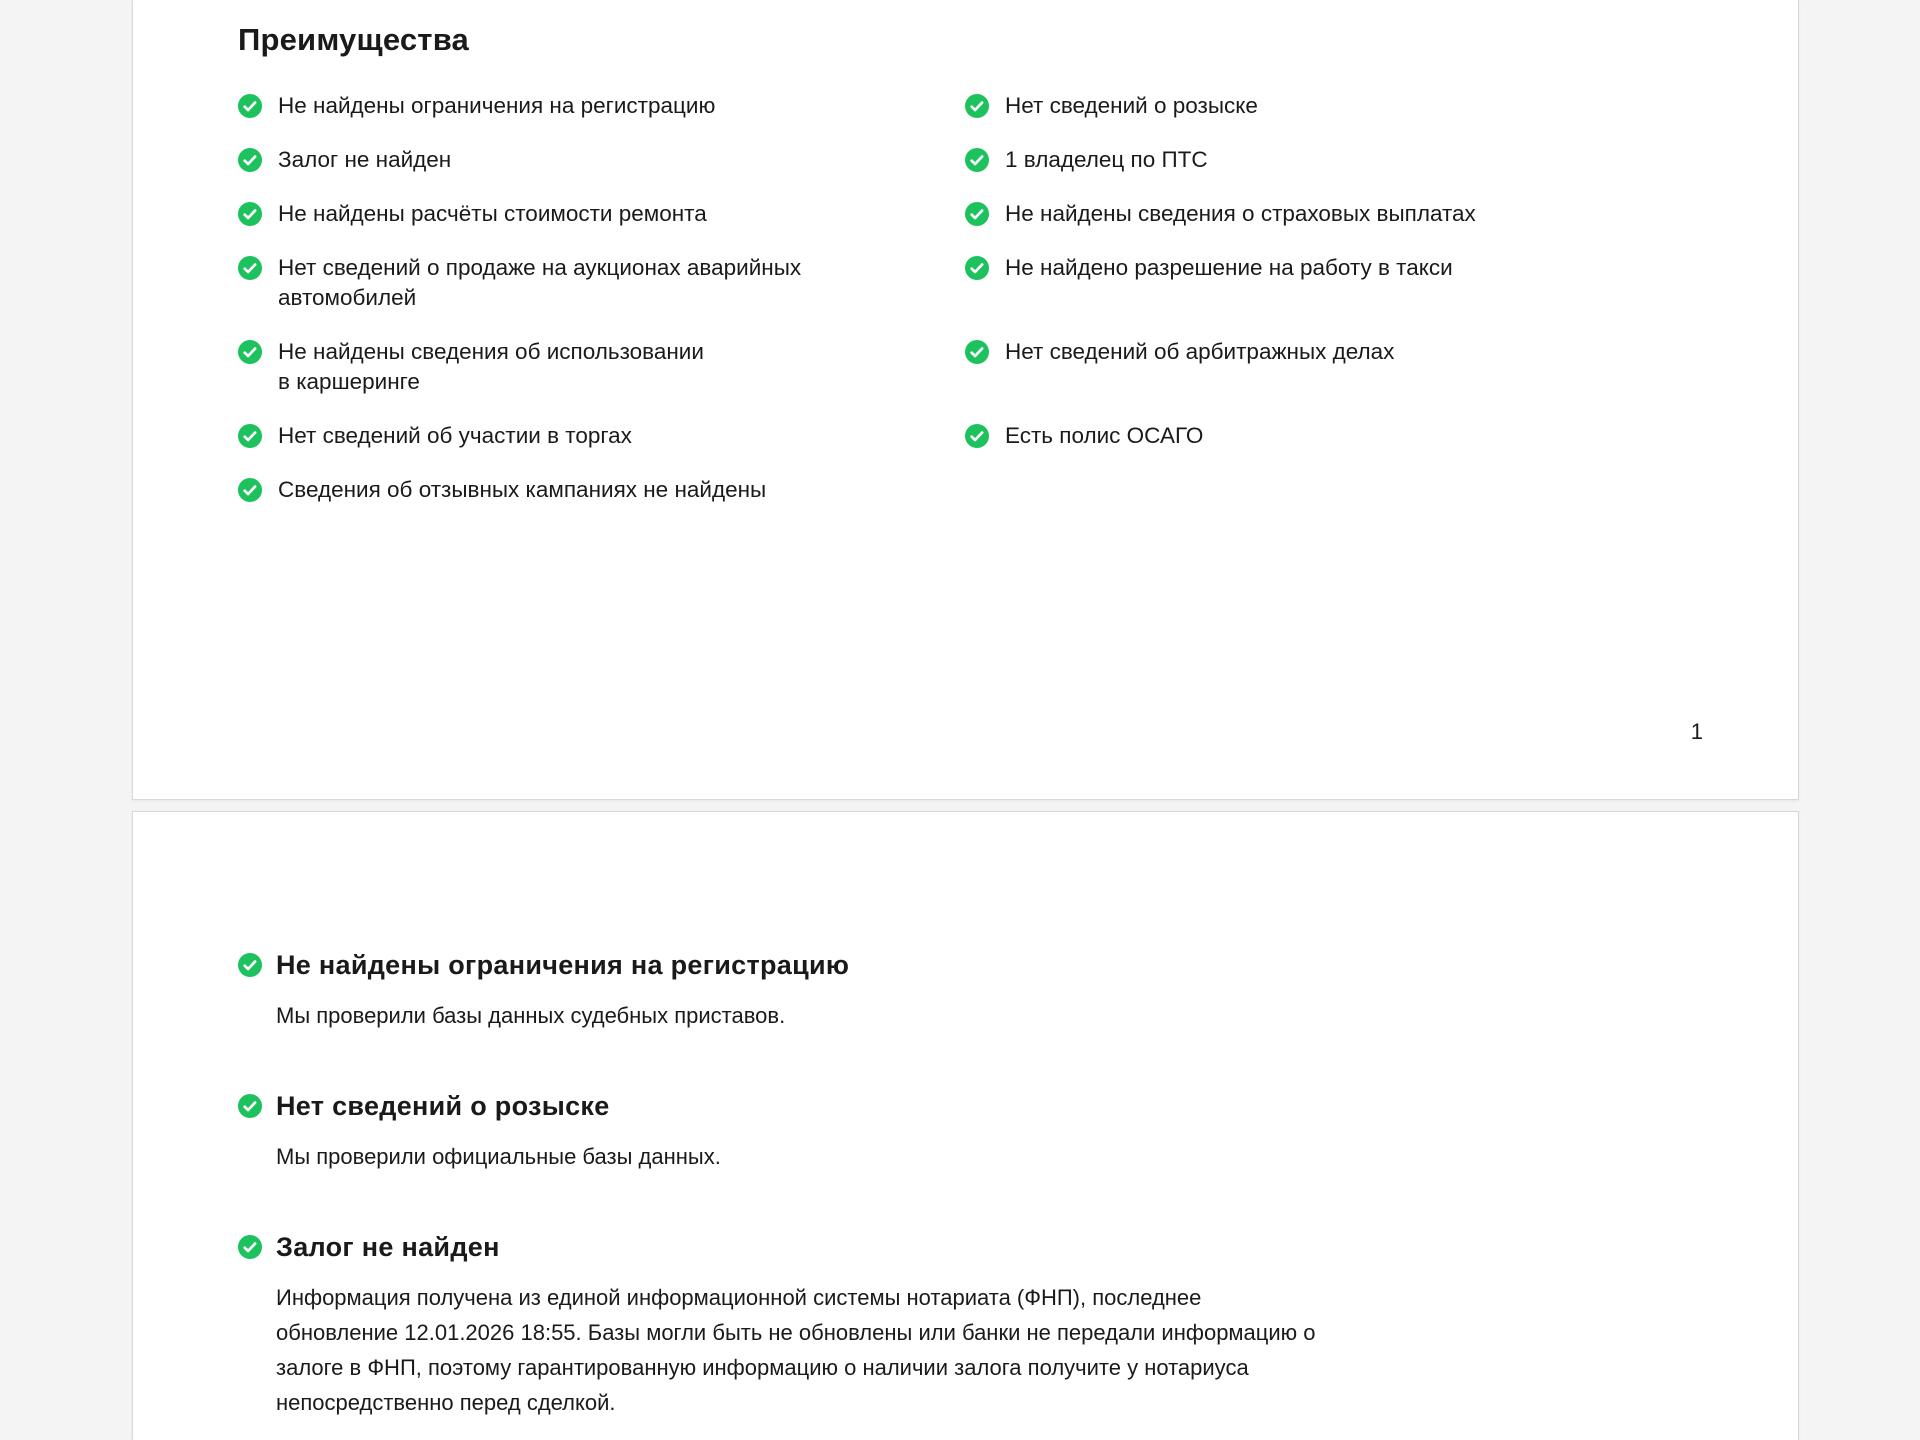 The height and width of the screenshot is (1440, 1920). What do you see at coordinates (498, 1156) in the screenshot?
I see `section-body: Мы проверили официальные базы данных.` at bounding box center [498, 1156].